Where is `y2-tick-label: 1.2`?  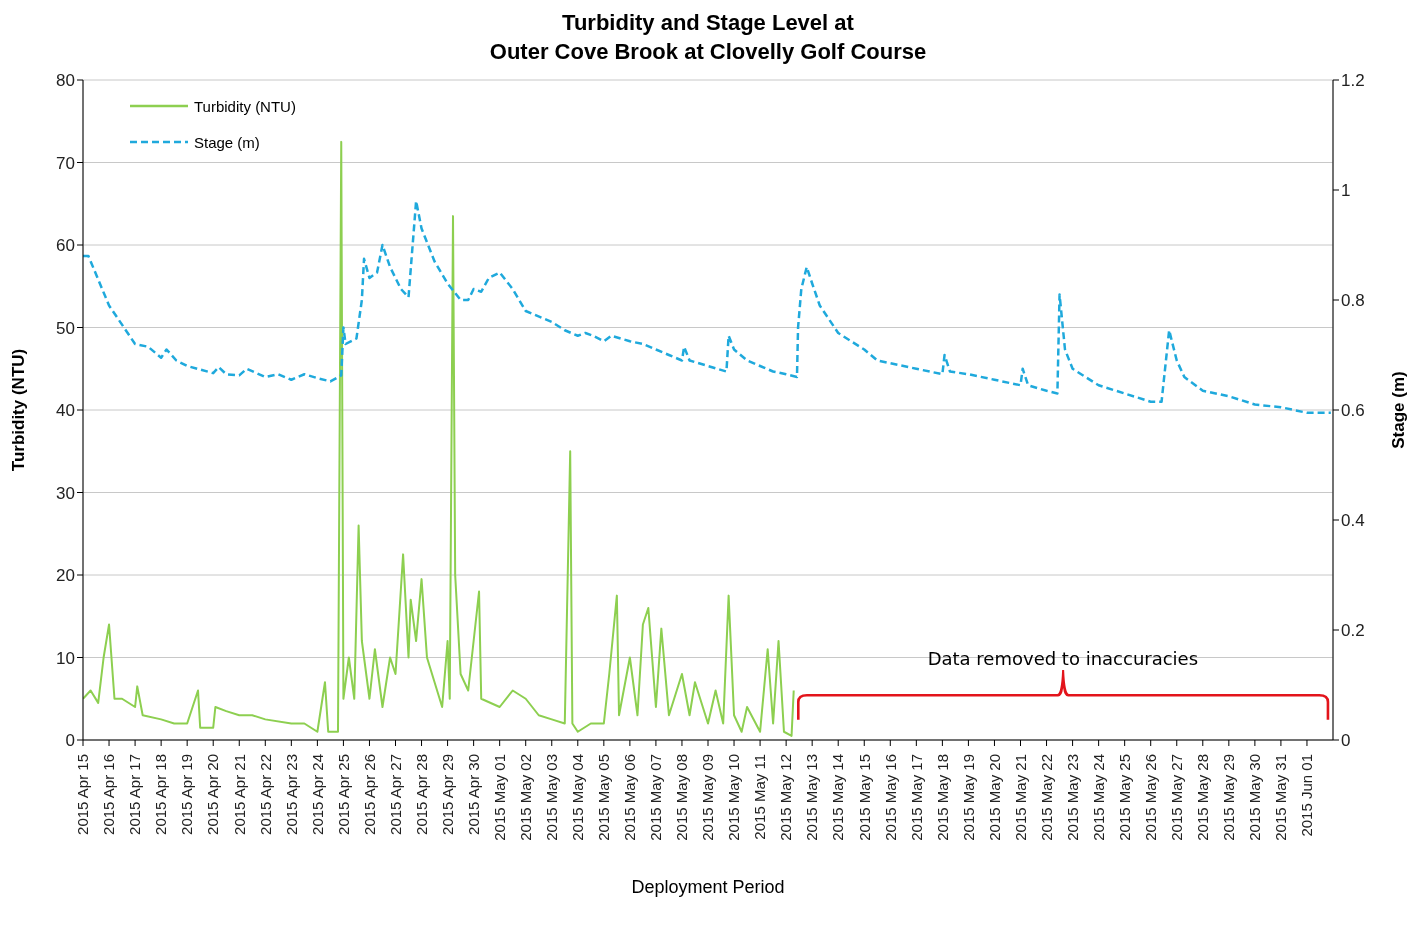 y2-tick-label: 1.2 is located at coordinates (1353, 81).